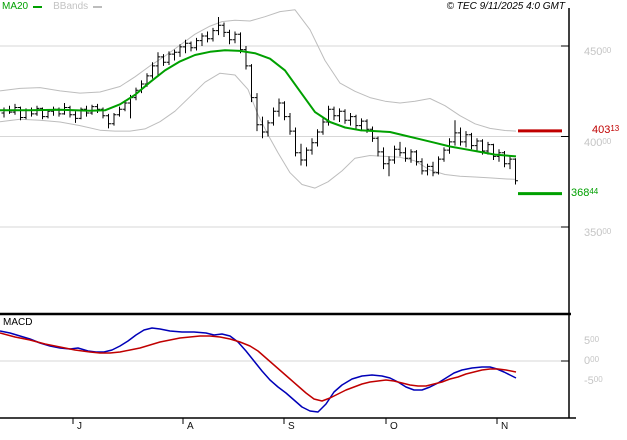 This screenshot has width=627, height=440. Describe the element at coordinates (18, 322) in the screenshot. I see `macd-panel-label: MACD` at that location.